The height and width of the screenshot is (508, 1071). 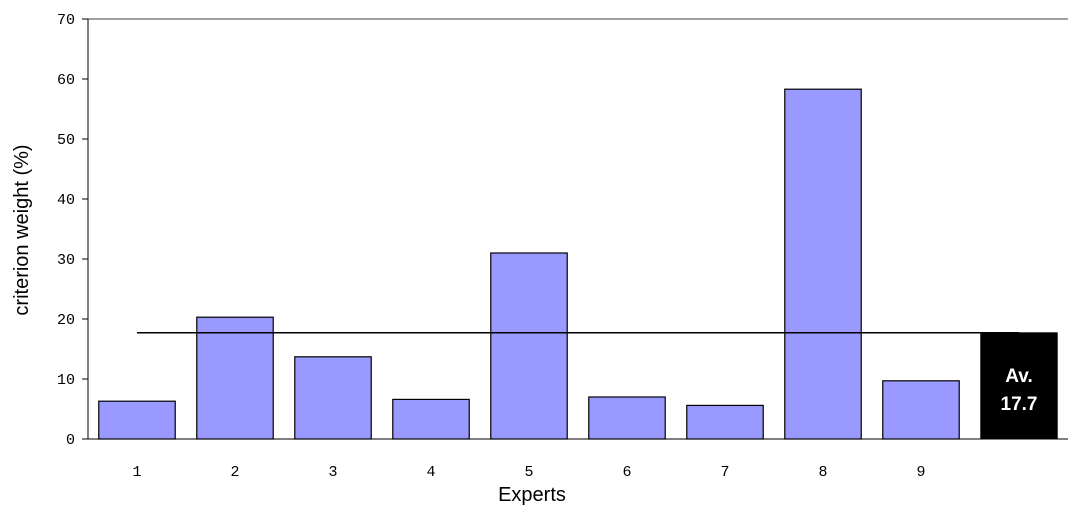 I want to click on average-label-line1: Av., so click(x=1018, y=376).